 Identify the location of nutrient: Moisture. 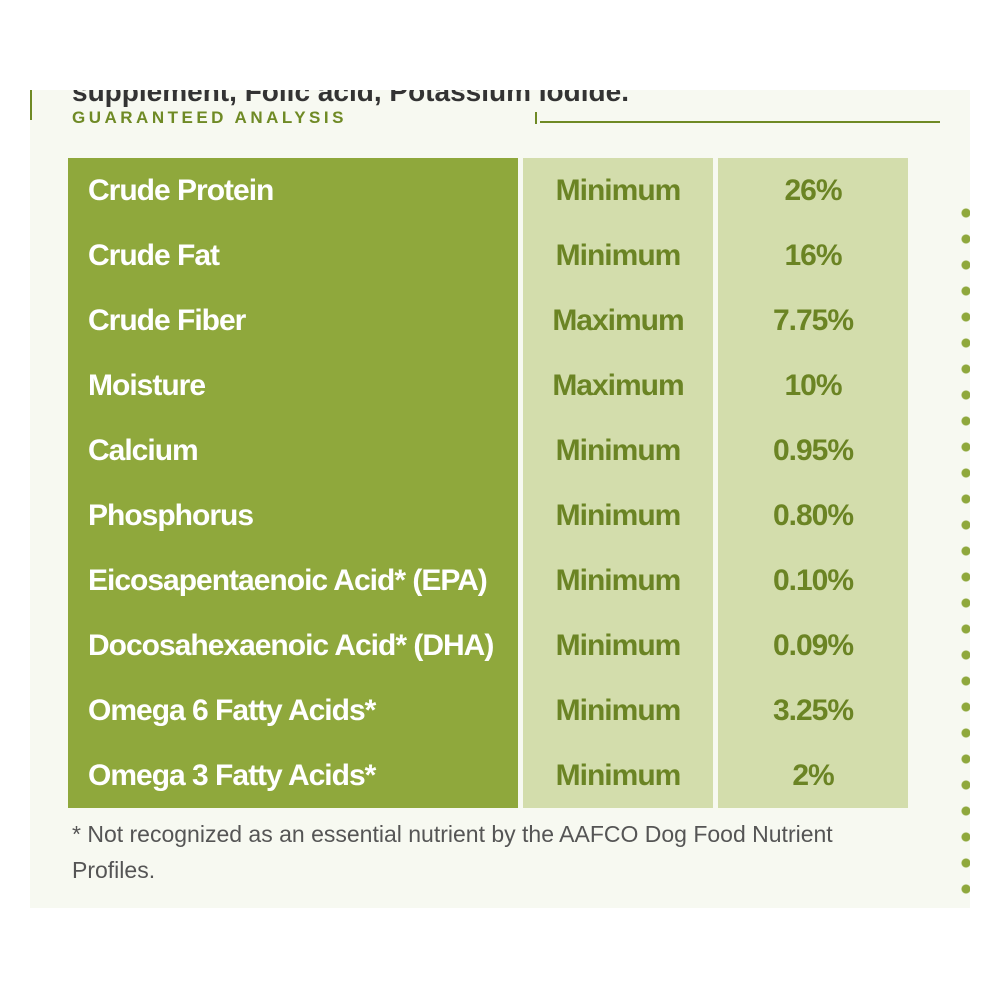
(293, 385).